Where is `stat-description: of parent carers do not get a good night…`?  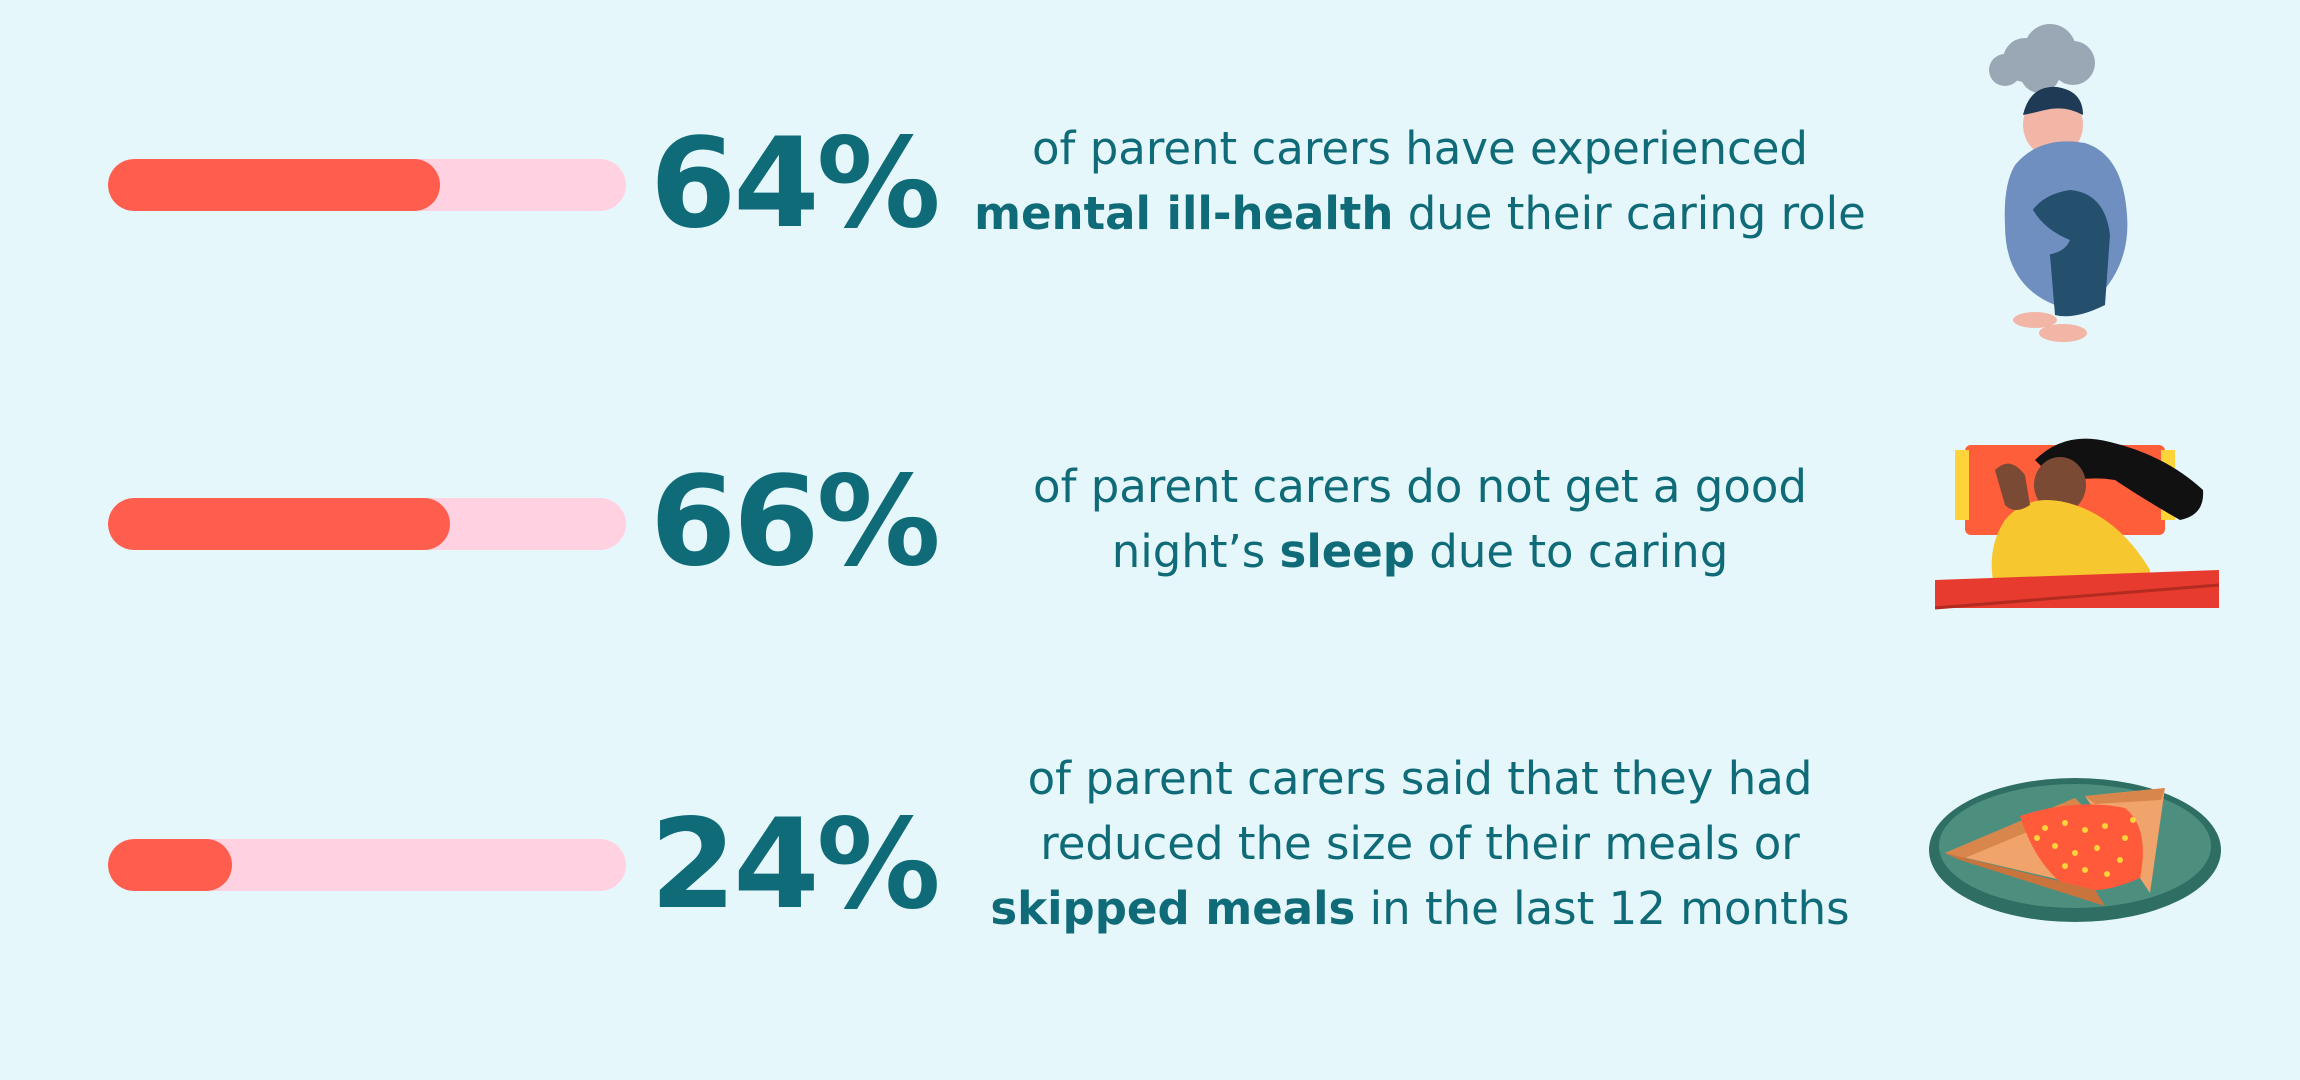
stat-description: of parent carers do not get a good night… is located at coordinates (1420, 519).